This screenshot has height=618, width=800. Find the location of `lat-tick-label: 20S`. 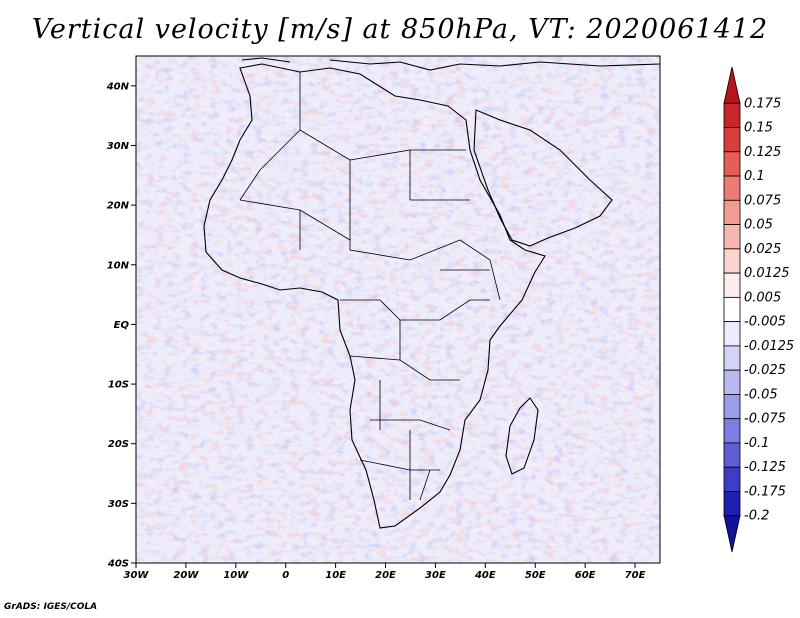

lat-tick-label: 20S is located at coordinates (118, 444).